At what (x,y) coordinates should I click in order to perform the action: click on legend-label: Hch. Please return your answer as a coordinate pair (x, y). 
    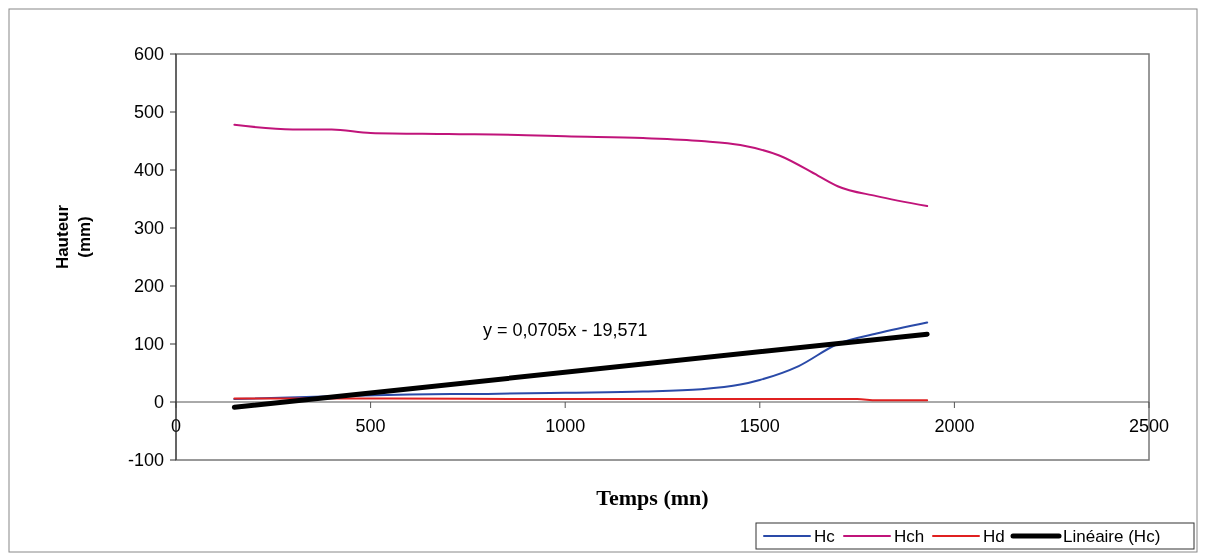
    Looking at the image, I should click on (909, 536).